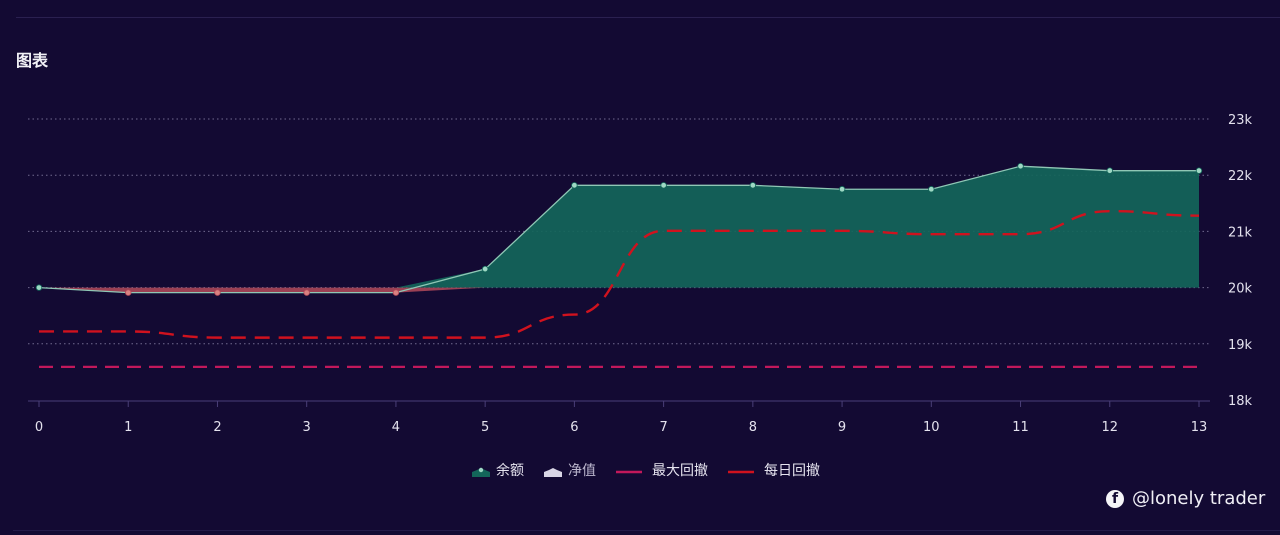 Image resolution: width=1280 pixels, height=535 pixels. What do you see at coordinates (1199, 498) in the screenshot?
I see `credit-handle: @lonely trader` at bounding box center [1199, 498].